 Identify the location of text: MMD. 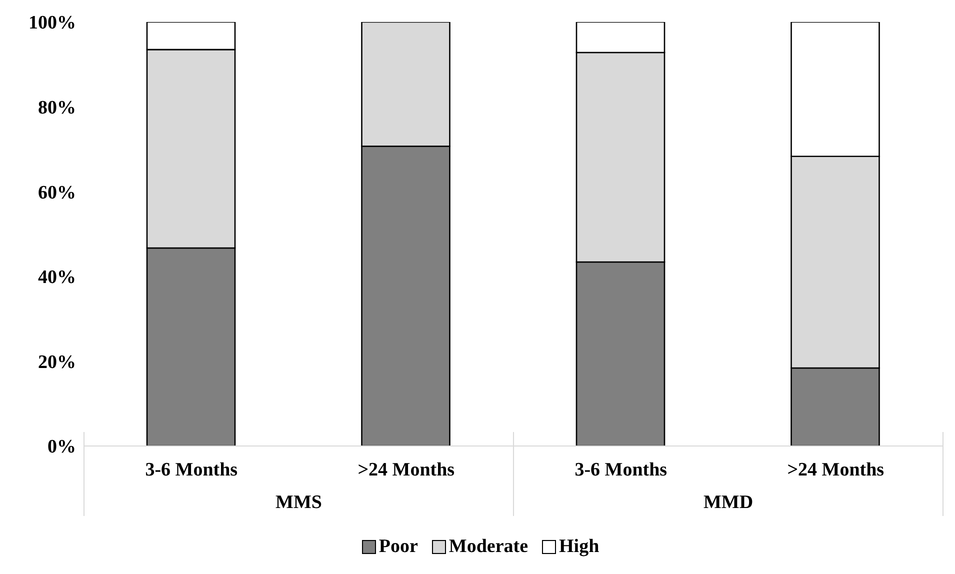
(728, 502).